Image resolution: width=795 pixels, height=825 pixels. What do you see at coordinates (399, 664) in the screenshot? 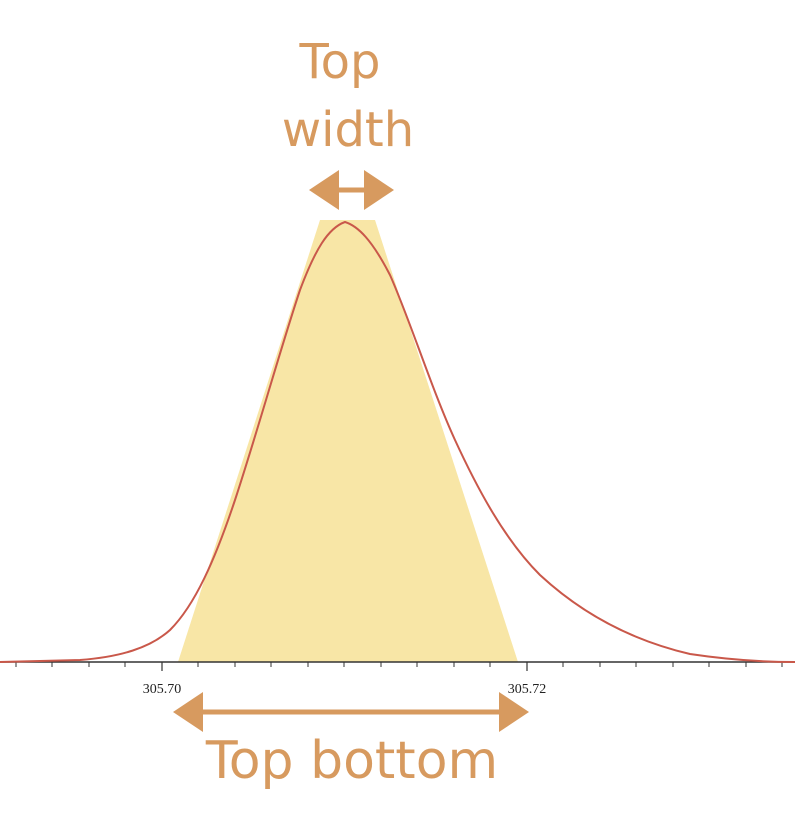
I see `minor-ticks` at bounding box center [399, 664].